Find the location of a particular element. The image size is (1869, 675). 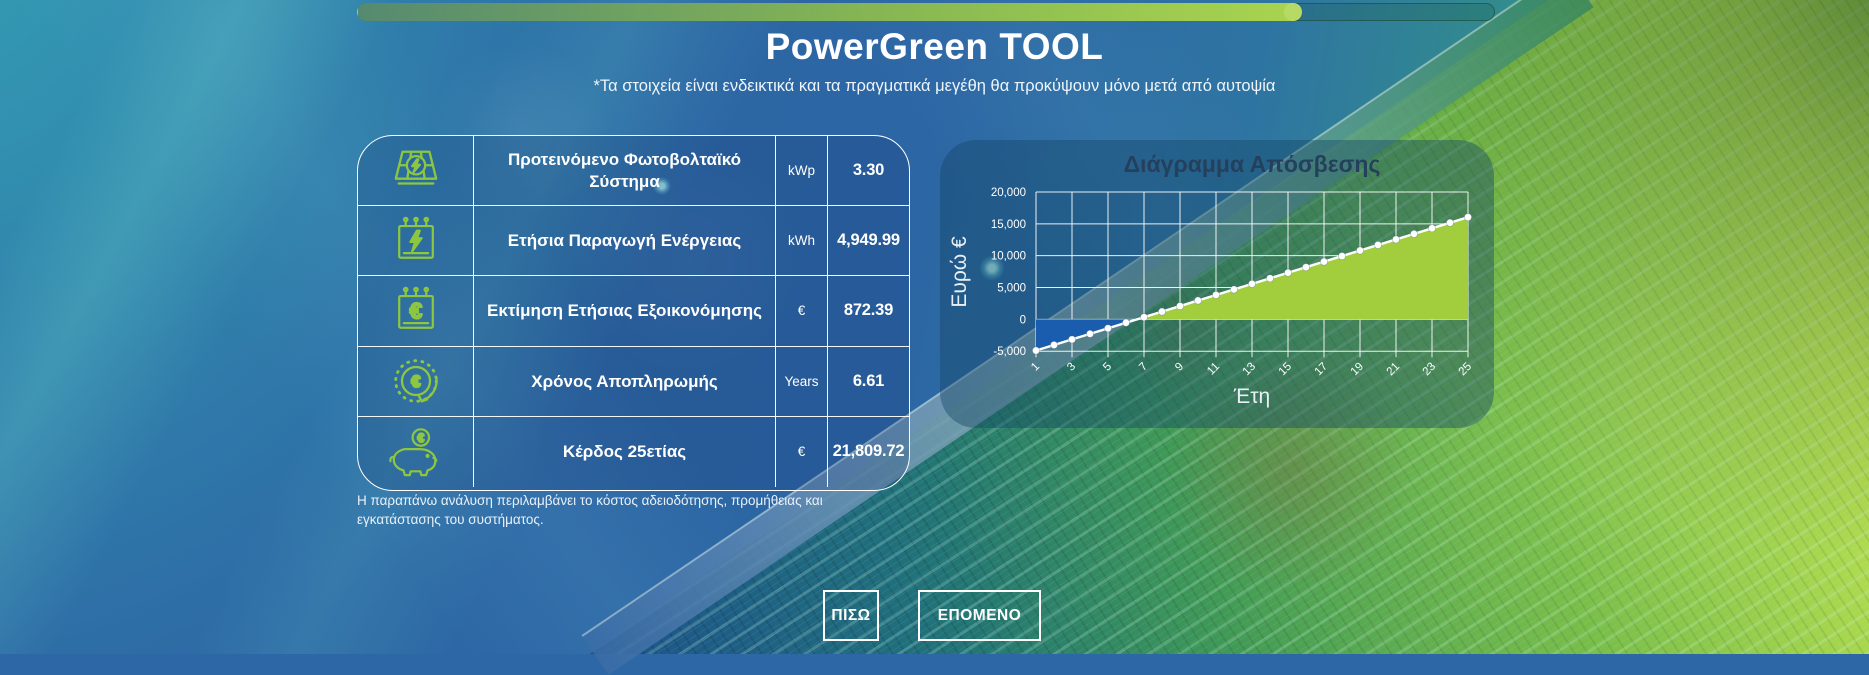

svg-text: 23 is located at coordinates (1430, 370).